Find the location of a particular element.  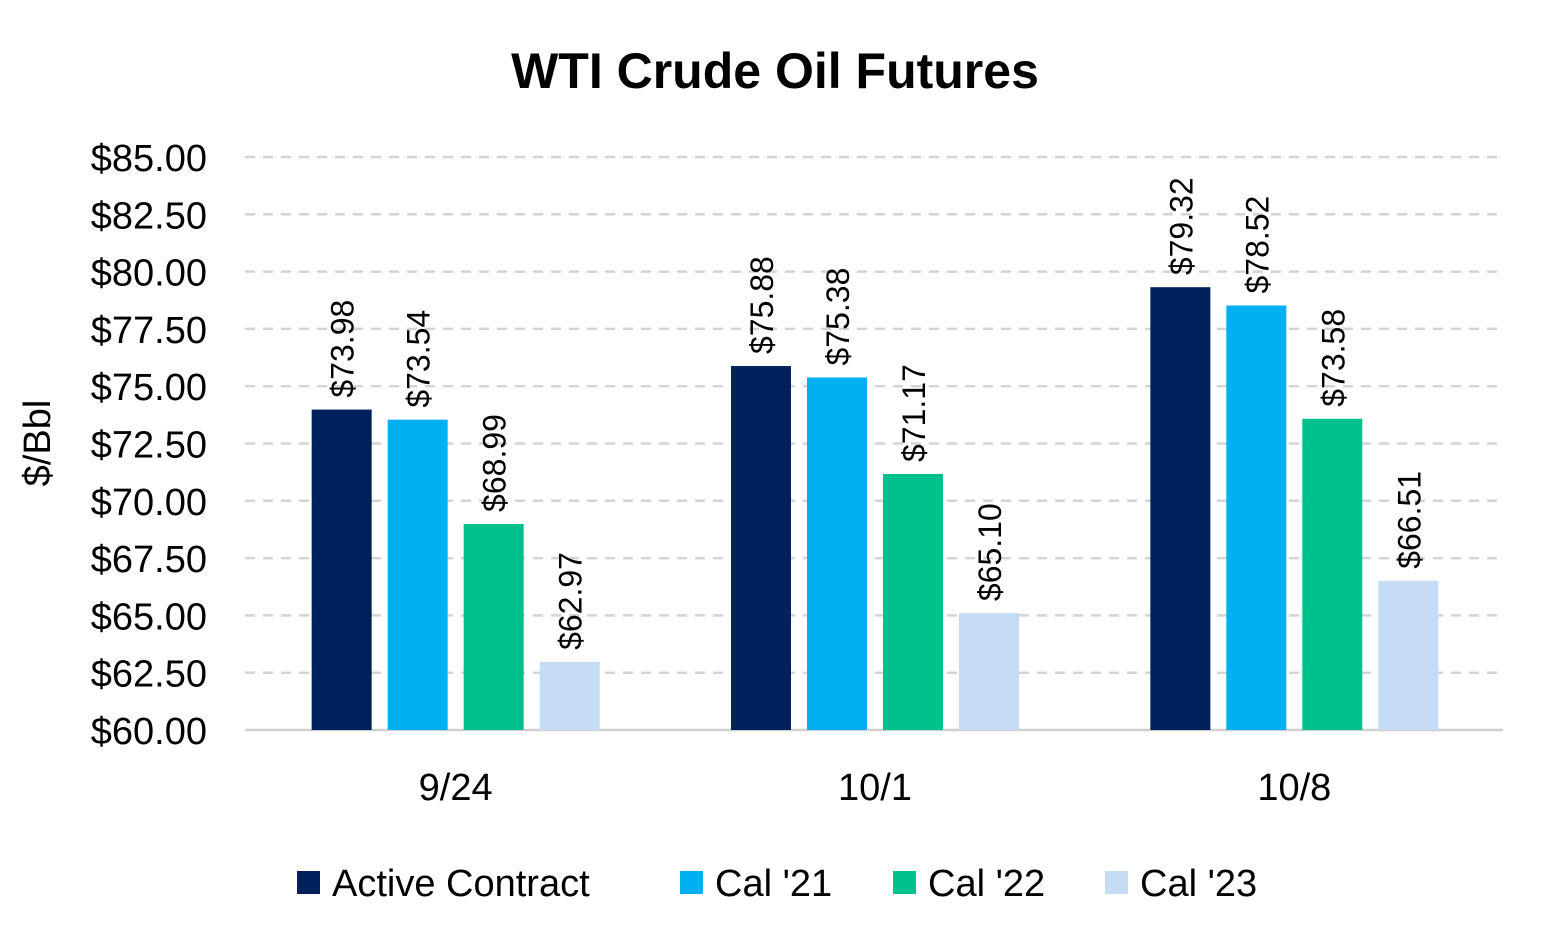

y-tick-label: $80.00 is located at coordinates (149, 274).